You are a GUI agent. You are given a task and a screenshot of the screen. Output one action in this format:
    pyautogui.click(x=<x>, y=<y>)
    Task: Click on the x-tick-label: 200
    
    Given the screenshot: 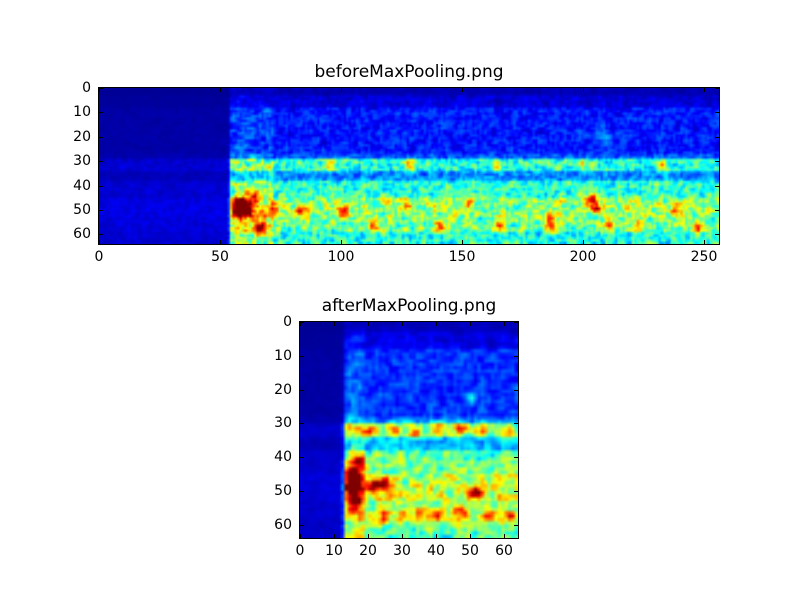 What is the action you would take?
    pyautogui.click(x=583, y=257)
    